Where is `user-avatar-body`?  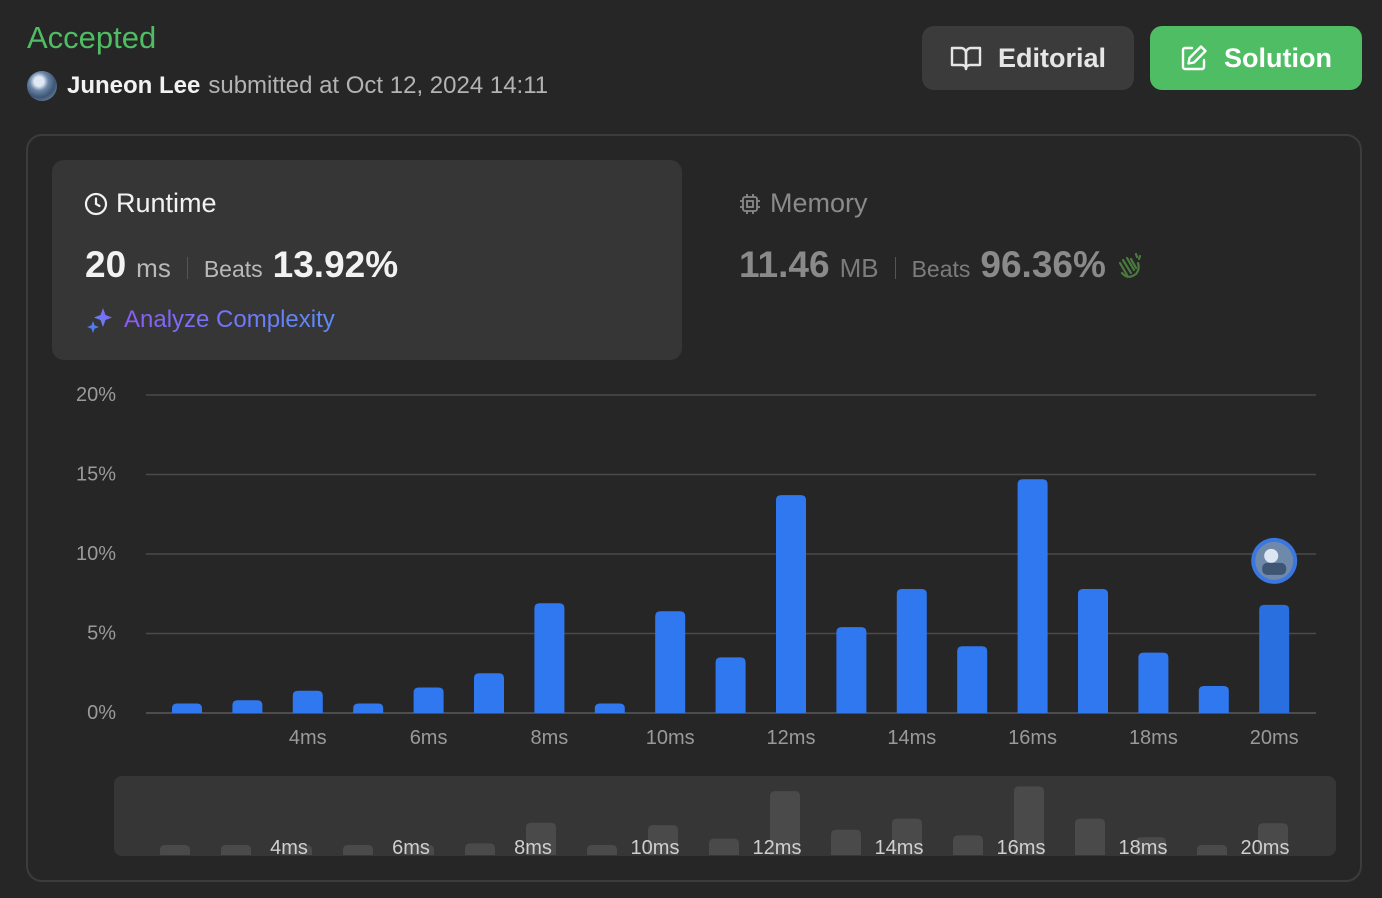 user-avatar-body is located at coordinates (1274, 568).